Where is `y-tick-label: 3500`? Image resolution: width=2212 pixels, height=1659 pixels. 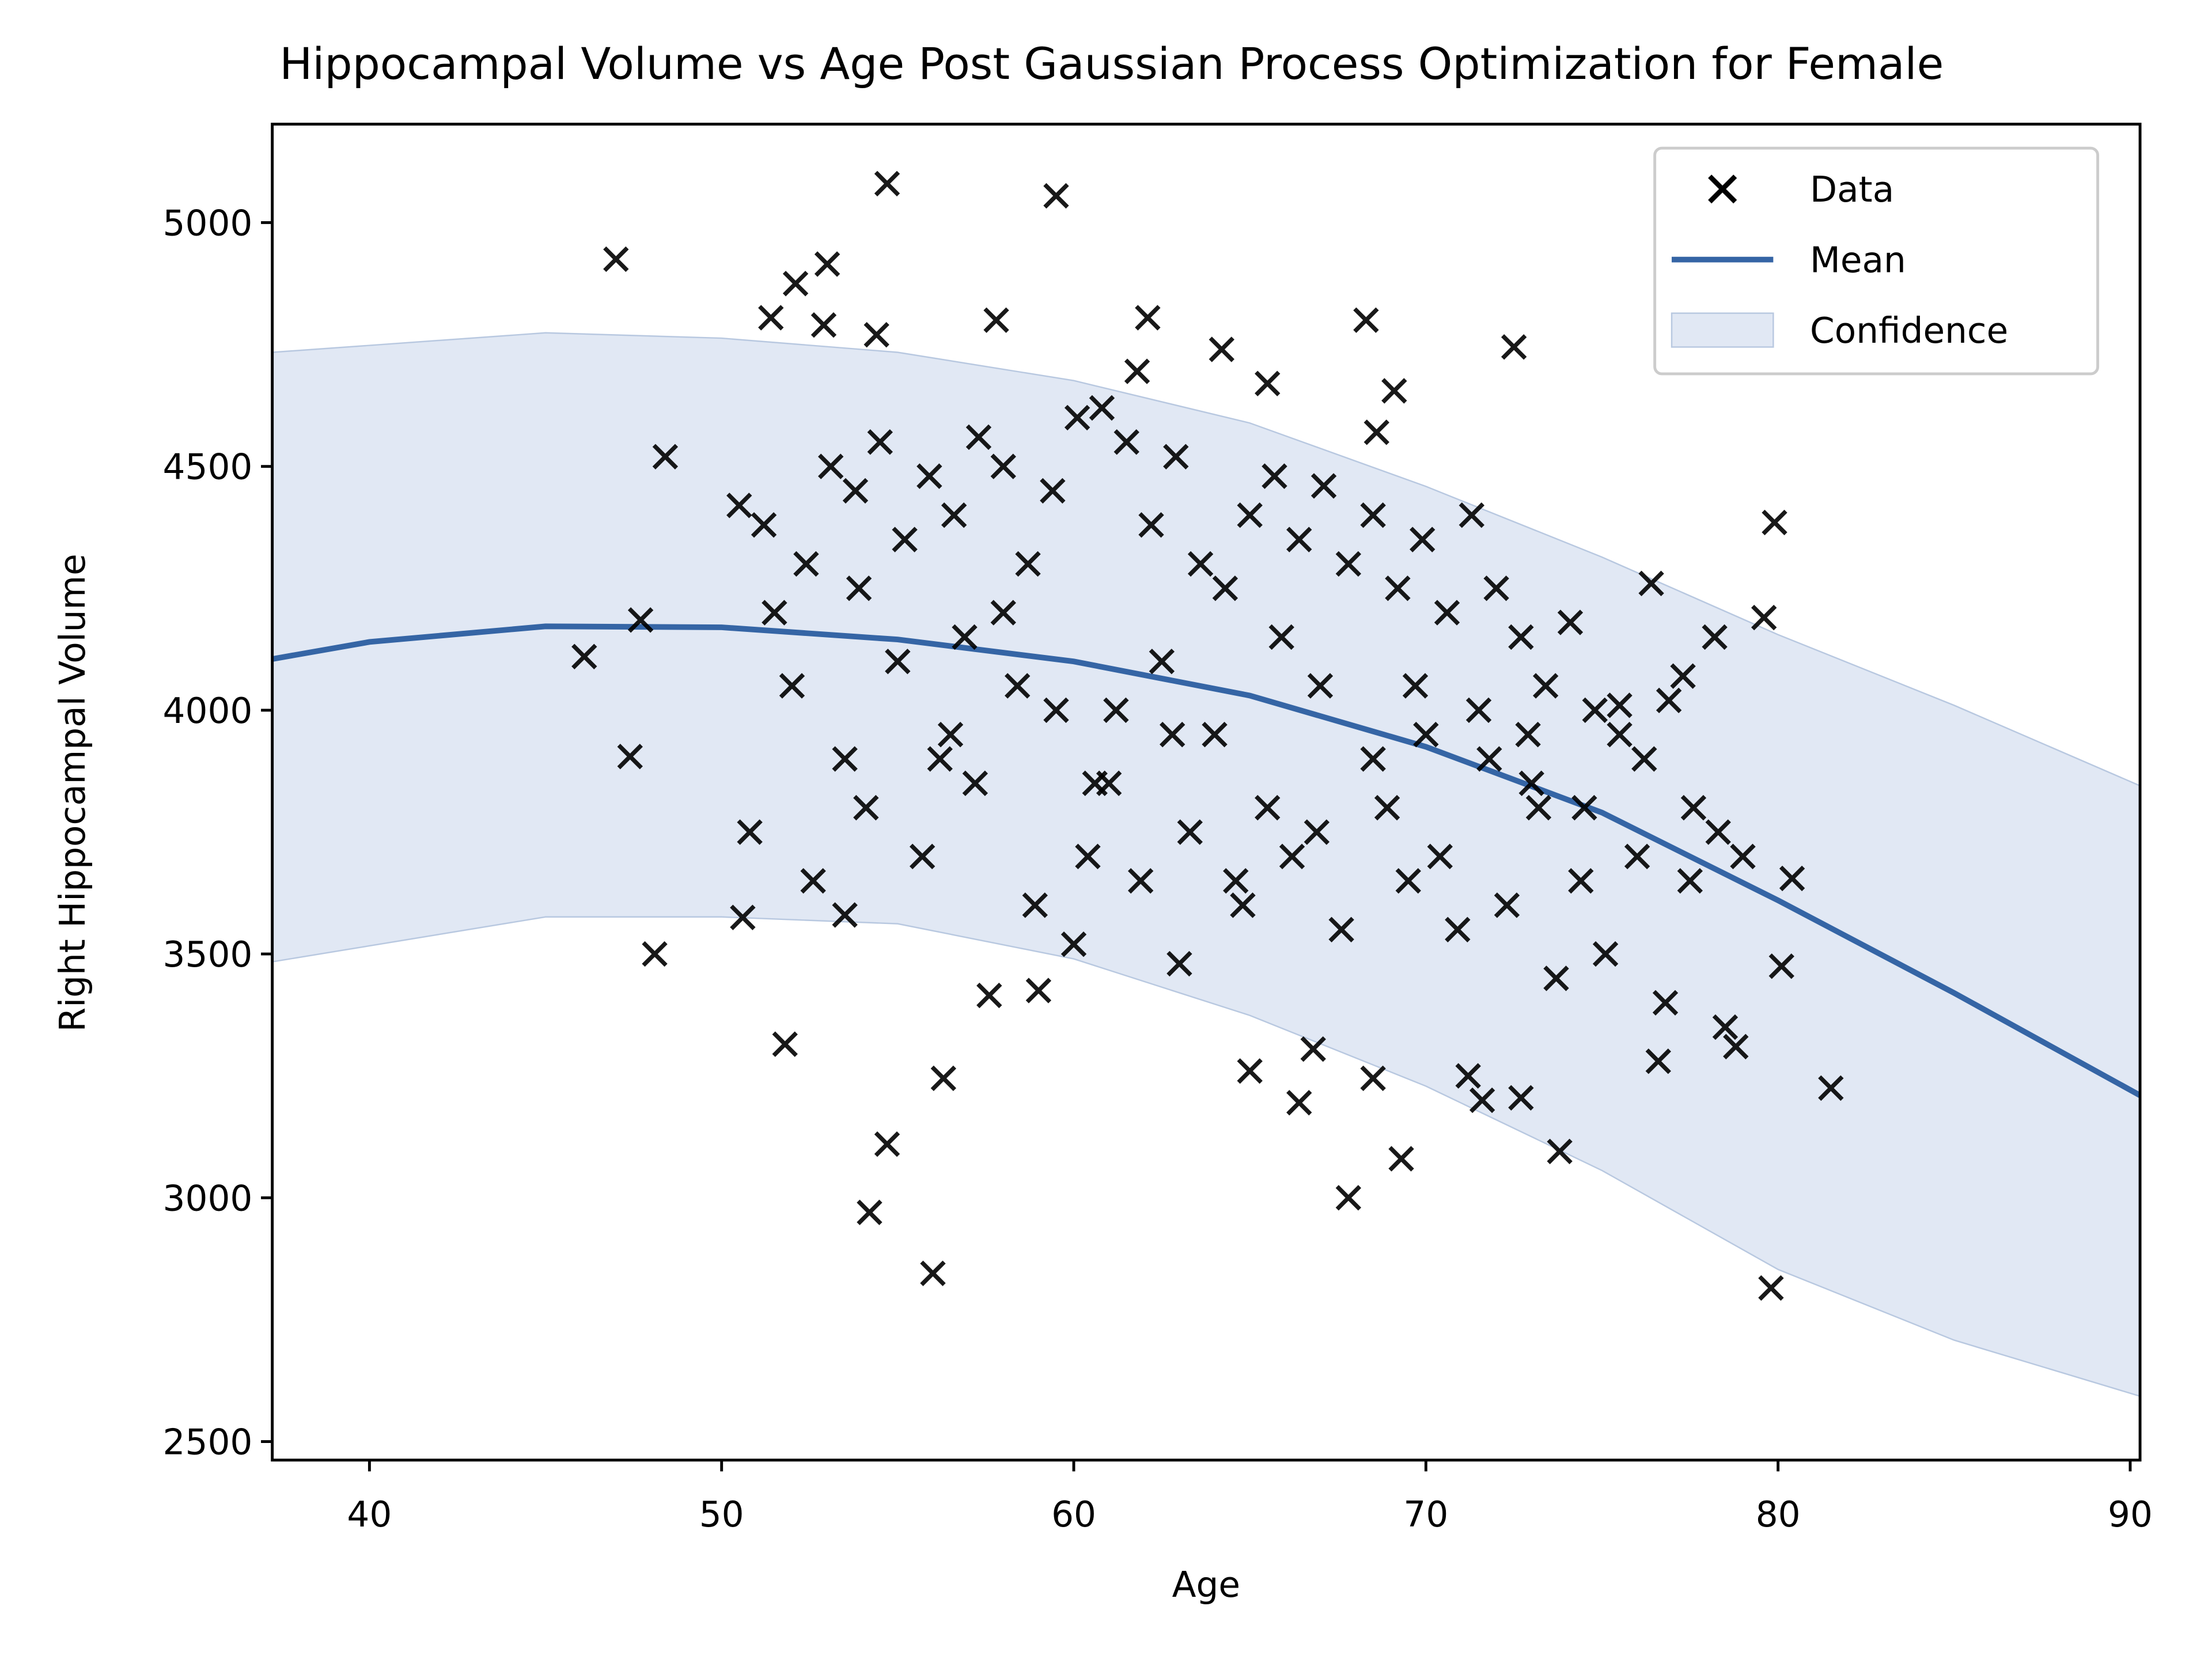
y-tick-label: 3500 is located at coordinates (208, 954).